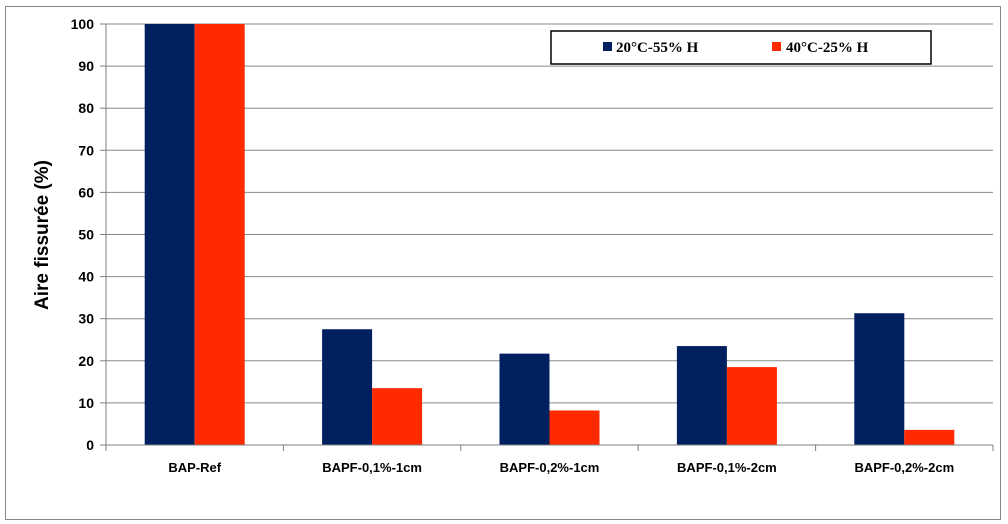 The image size is (1008, 524). I want to click on legend-box, so click(741, 47).